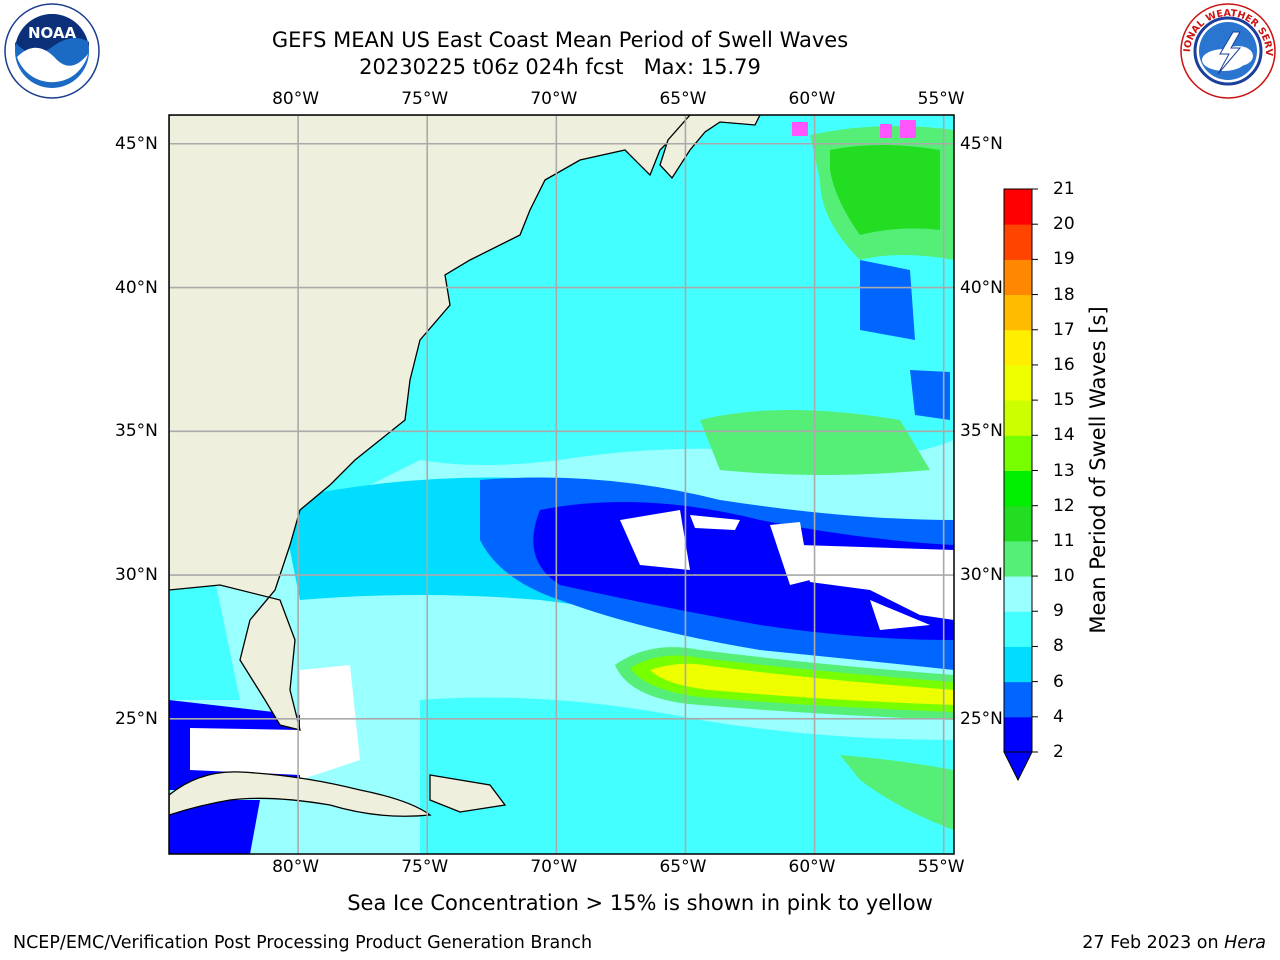 The image size is (1280, 960). Describe the element at coordinates (300, 794) in the screenshot. I see `cuba-land` at that location.